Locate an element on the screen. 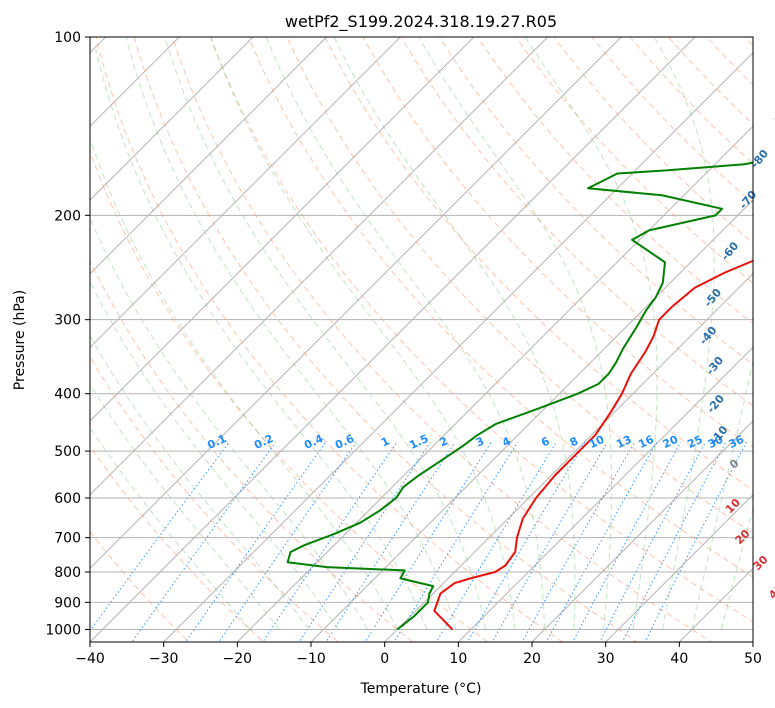  y-tick-label: 200 is located at coordinates (67, 216).